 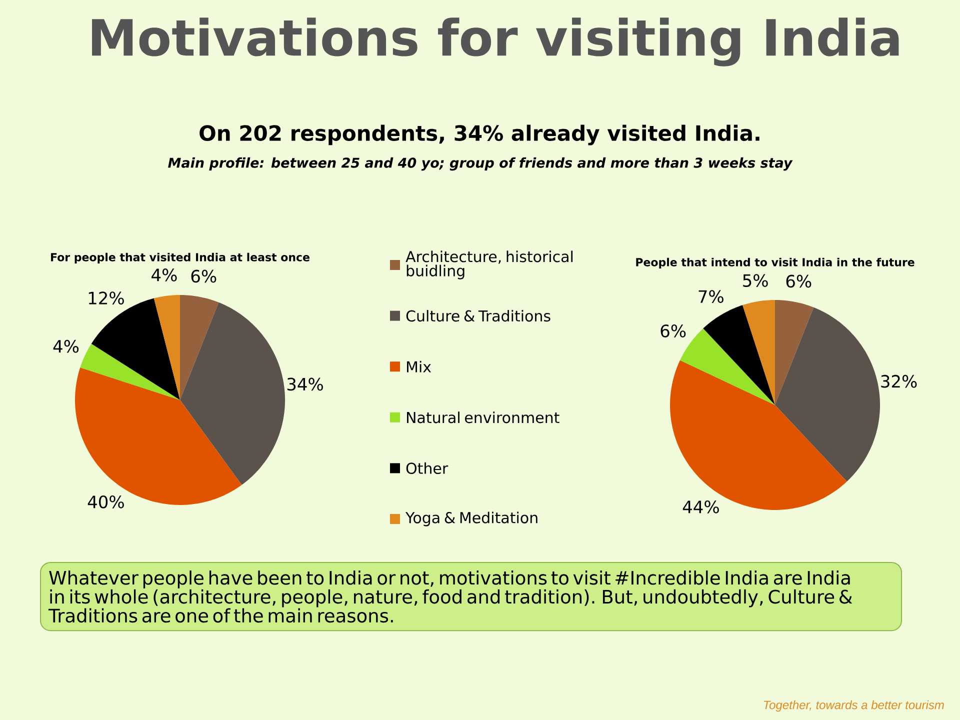 I want to click on legend-label: Mix, so click(x=419, y=366).